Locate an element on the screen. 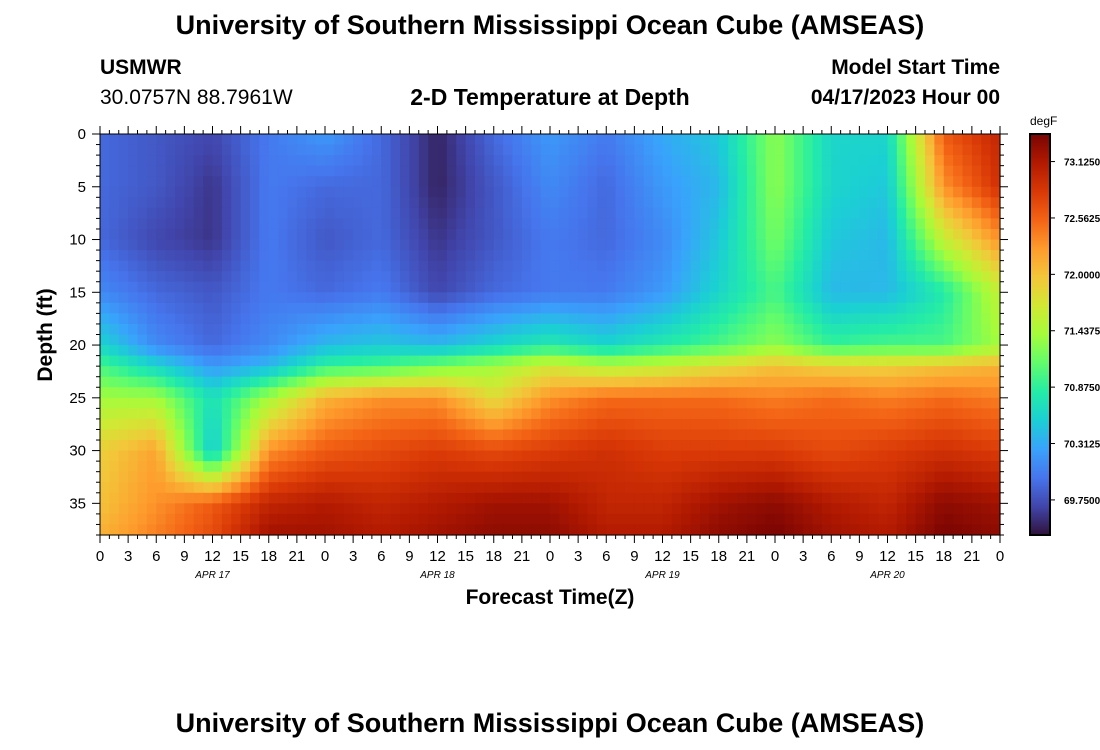 This screenshot has width=1100, height=750. x-tick-label: 6 is located at coordinates (606, 556).